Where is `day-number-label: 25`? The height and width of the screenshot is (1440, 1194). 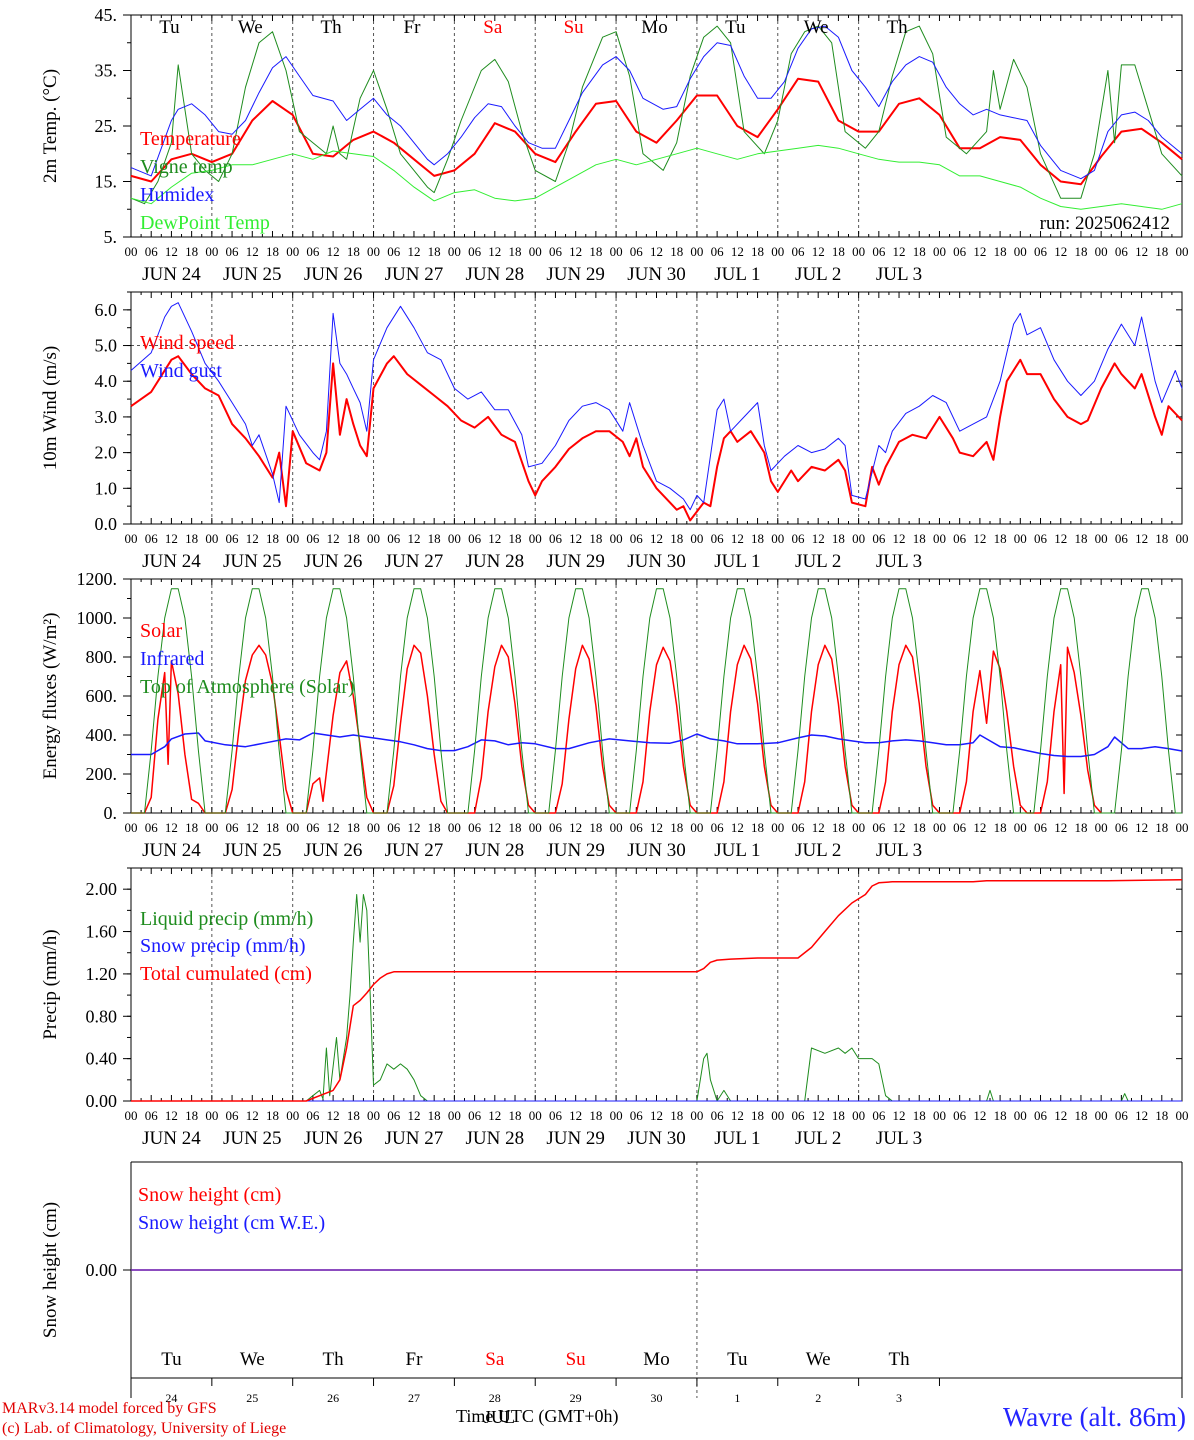 day-number-label: 25 is located at coordinates (252, 1398).